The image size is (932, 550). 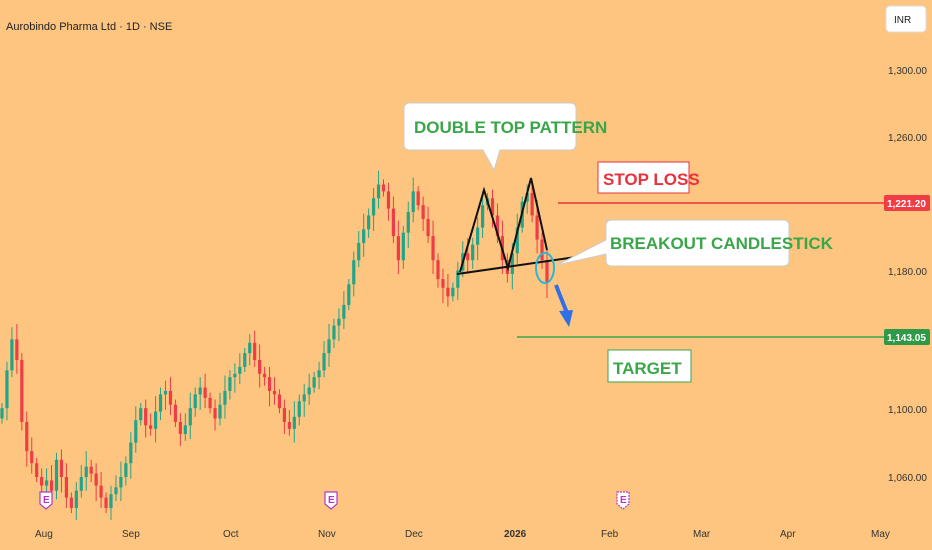 What do you see at coordinates (880, 534) in the screenshot?
I see `x-tick-label: May` at bounding box center [880, 534].